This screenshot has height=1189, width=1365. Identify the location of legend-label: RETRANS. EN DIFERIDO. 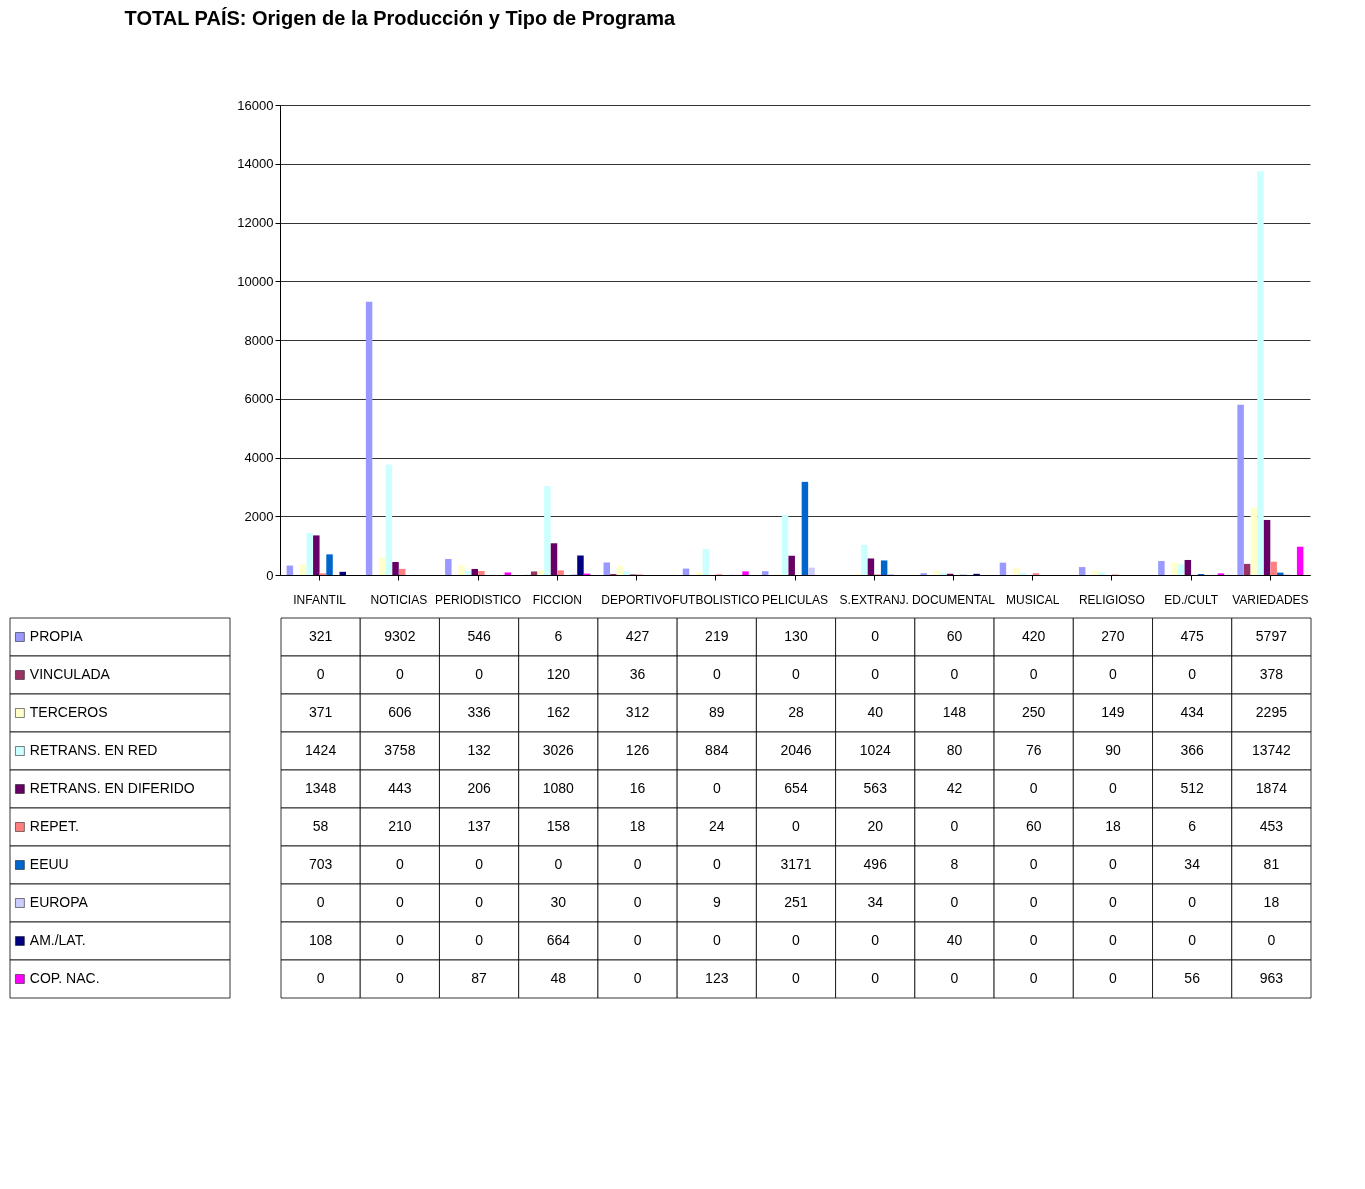
(112, 788).